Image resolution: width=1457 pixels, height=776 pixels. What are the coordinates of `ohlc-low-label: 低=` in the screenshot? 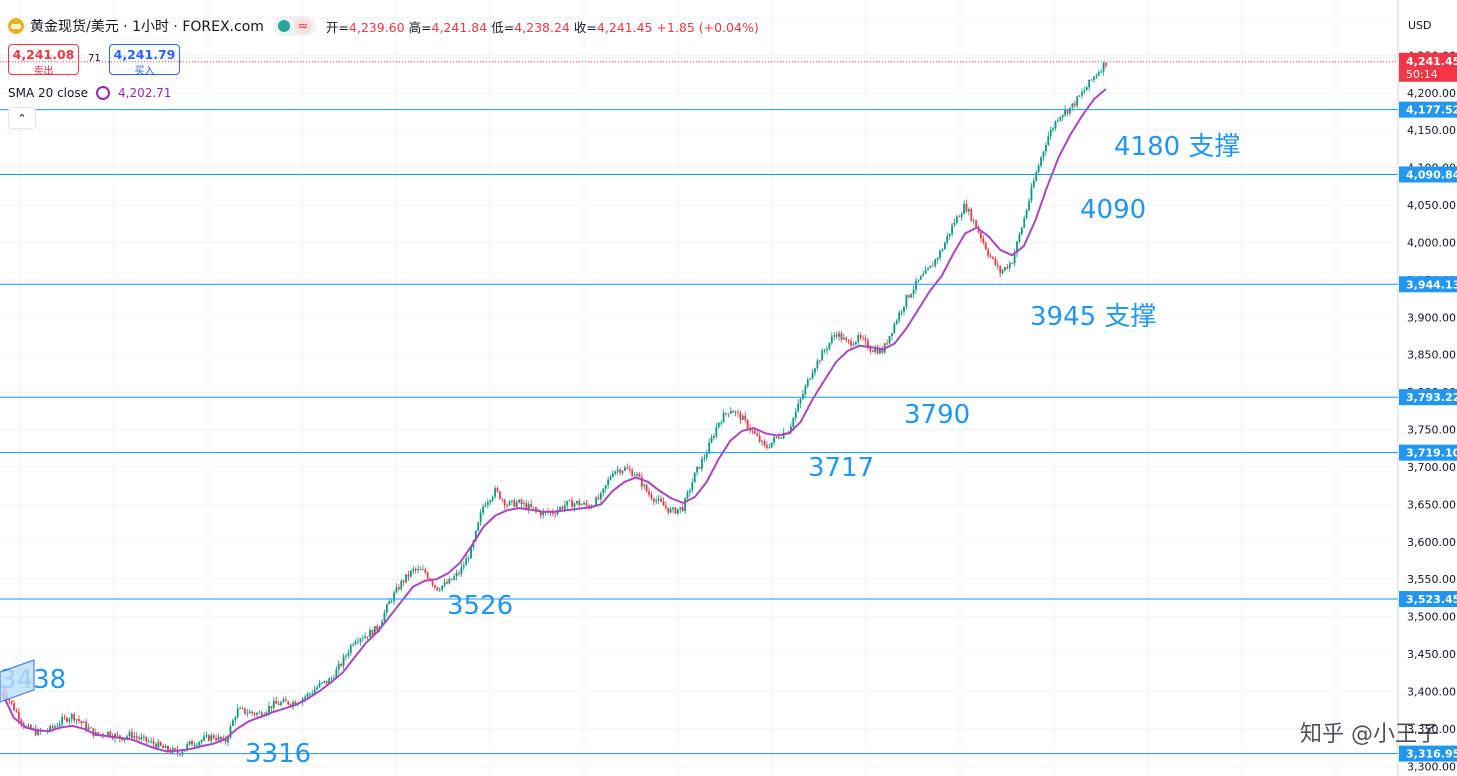 It's located at (503, 27).